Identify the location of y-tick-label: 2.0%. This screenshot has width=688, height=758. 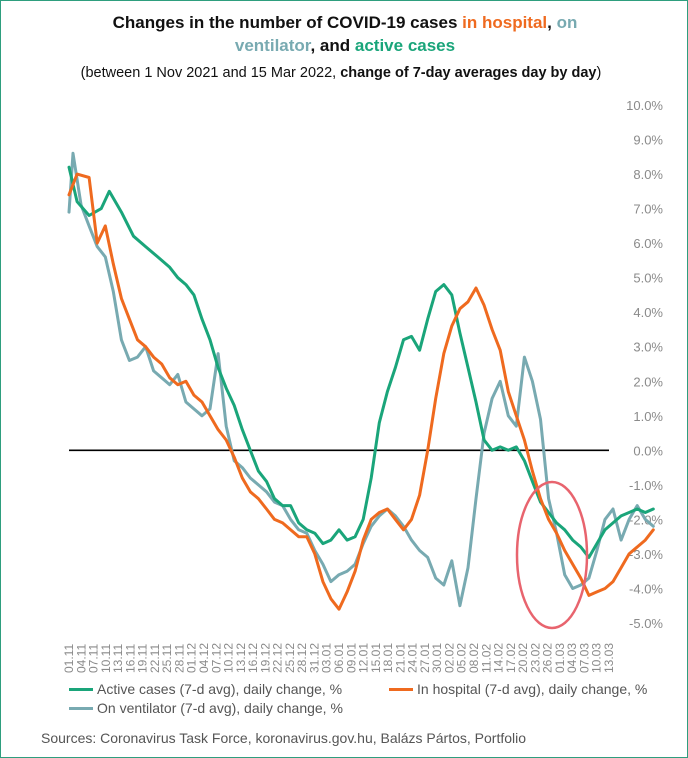
(648, 381).